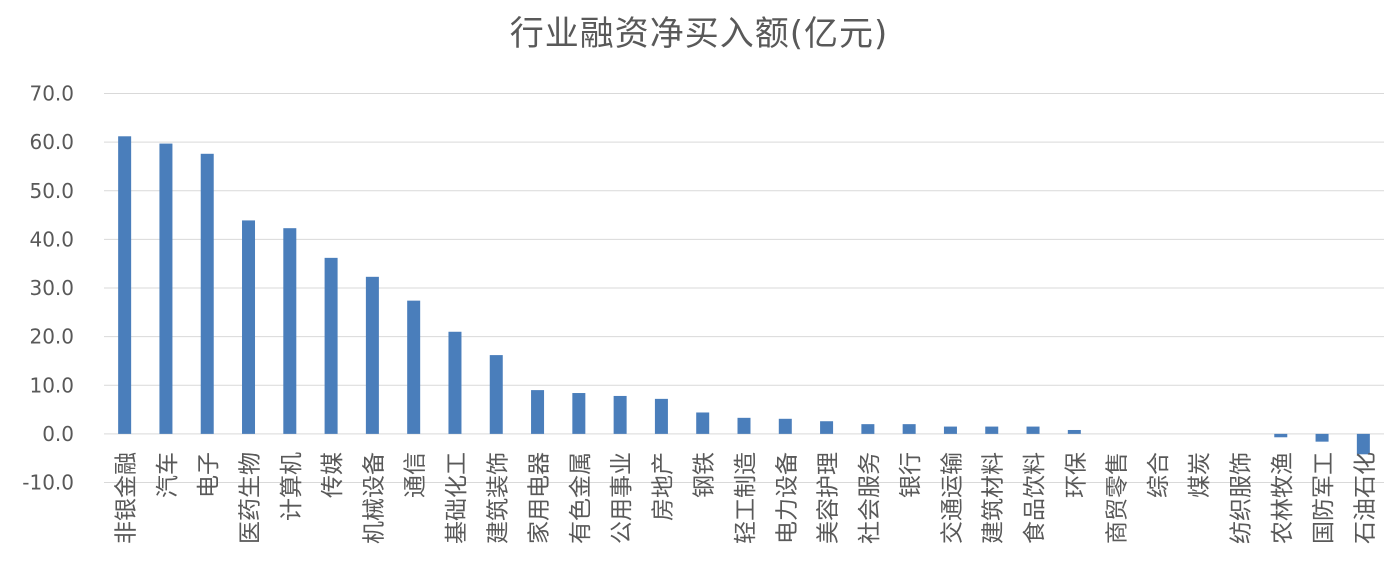 The width and height of the screenshot is (1398, 570). What do you see at coordinates (292, 486) in the screenshot?
I see `x-tick-label: 计算机` at bounding box center [292, 486].